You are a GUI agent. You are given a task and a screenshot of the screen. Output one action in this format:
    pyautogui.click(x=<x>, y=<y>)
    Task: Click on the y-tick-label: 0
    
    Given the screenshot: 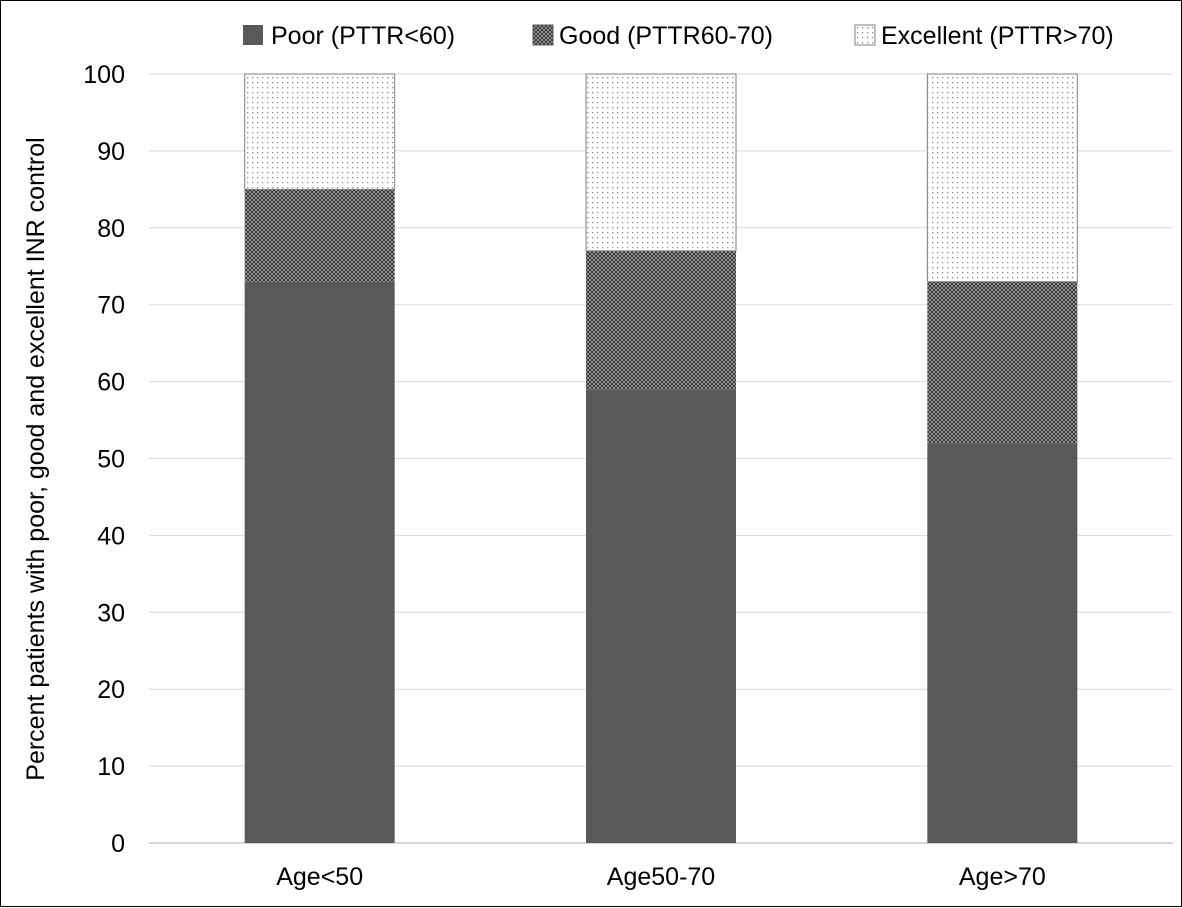 What is the action you would take?
    pyautogui.click(x=118, y=844)
    